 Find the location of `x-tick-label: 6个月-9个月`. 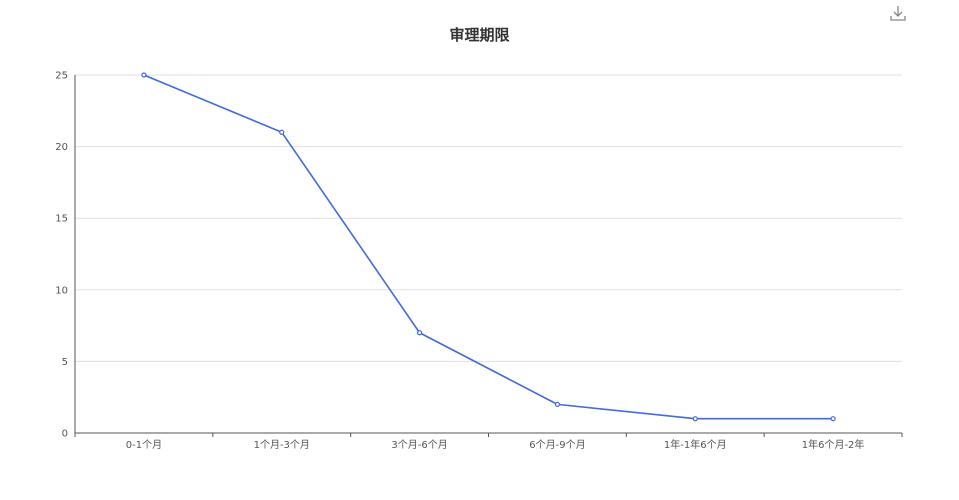

x-tick-label: 6个月-9个月 is located at coordinates (557, 445).